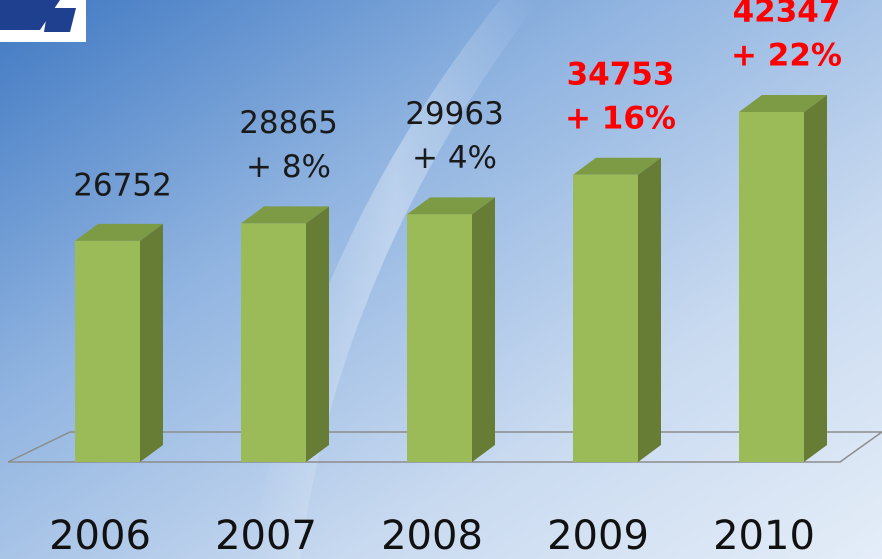 This screenshot has height=559, width=882. I want to click on x-tick-label: 2007, so click(266, 536).